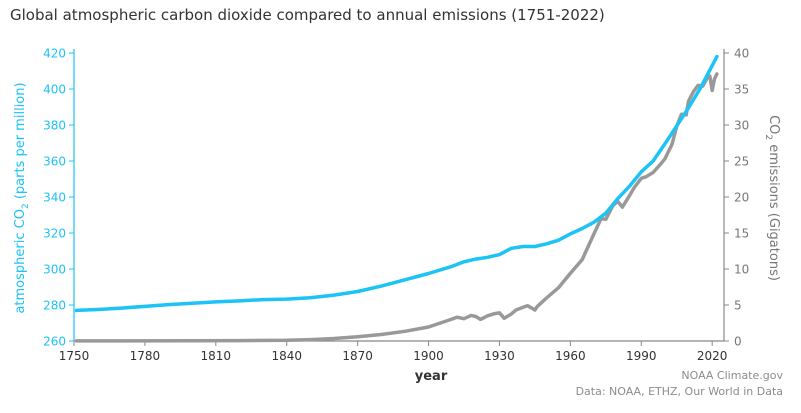 Image resolution: width=801 pixels, height=413 pixels. Describe the element at coordinates (773, 124) in the screenshot. I see `right-y-axis-label-main: CO` at that location.